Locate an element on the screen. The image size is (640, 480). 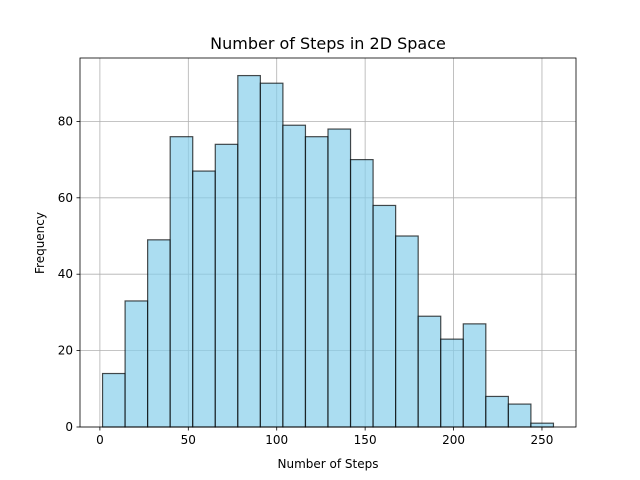
y-axis-label: Frequency is located at coordinates (40, 243).